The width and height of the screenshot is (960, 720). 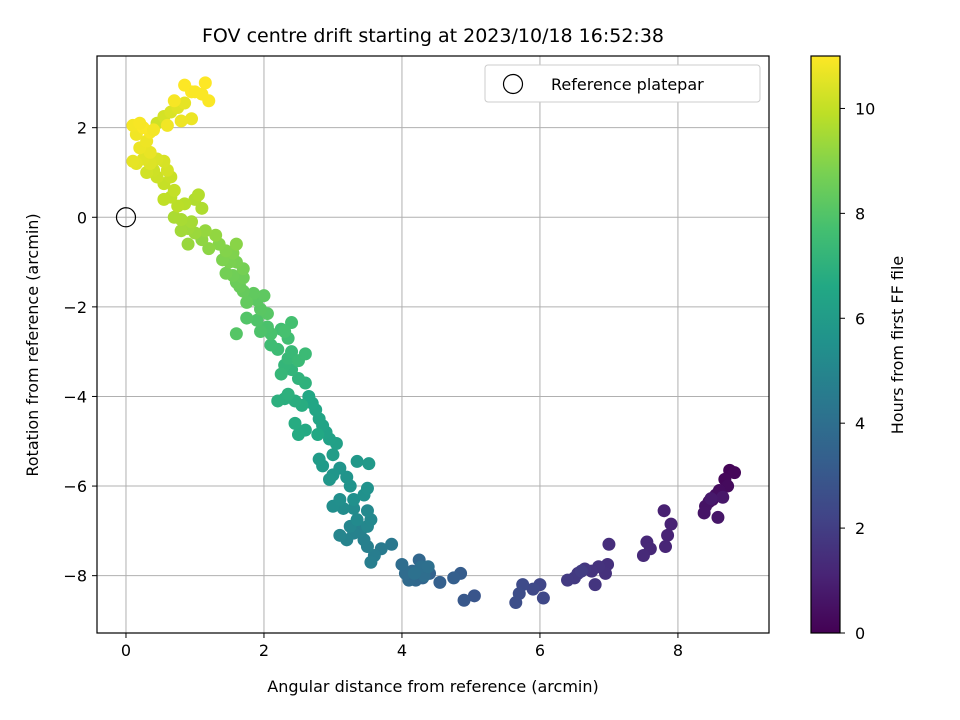 I want to click on x-tick-label: 0, so click(x=126, y=650).